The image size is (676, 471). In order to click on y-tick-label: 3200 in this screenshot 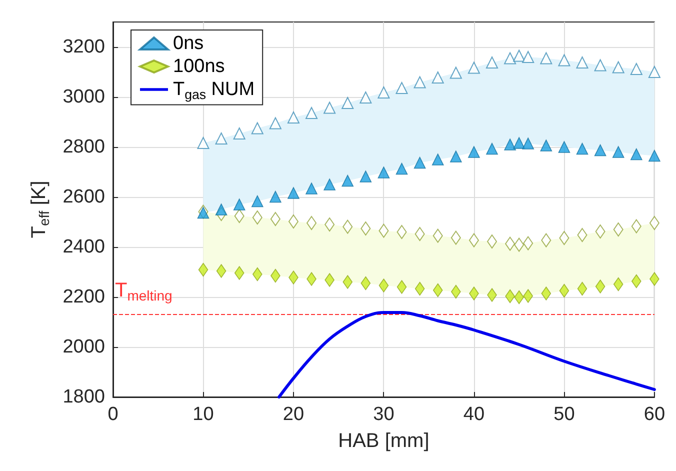, I will do `click(83, 47)`.